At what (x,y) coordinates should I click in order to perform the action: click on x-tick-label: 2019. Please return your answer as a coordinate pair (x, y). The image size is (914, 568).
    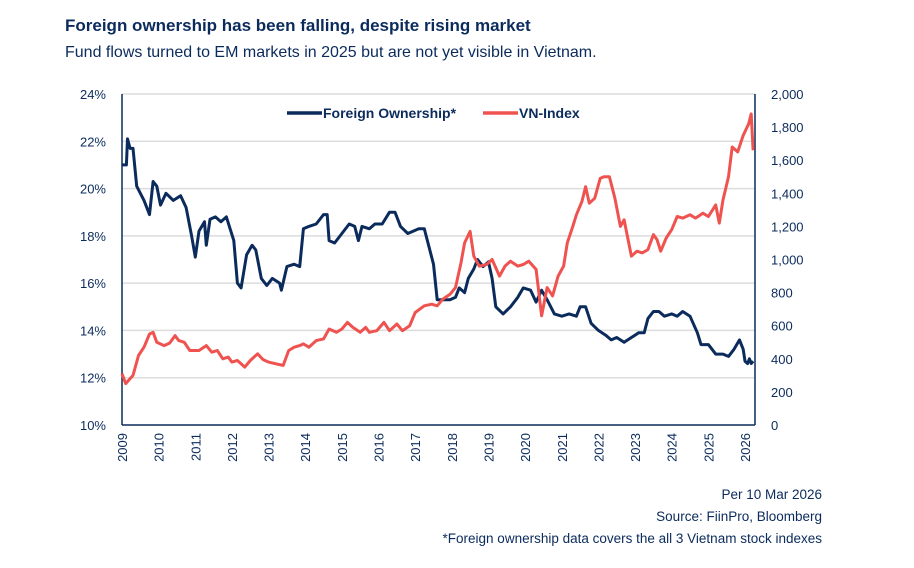
    Looking at the image, I should click on (488, 447).